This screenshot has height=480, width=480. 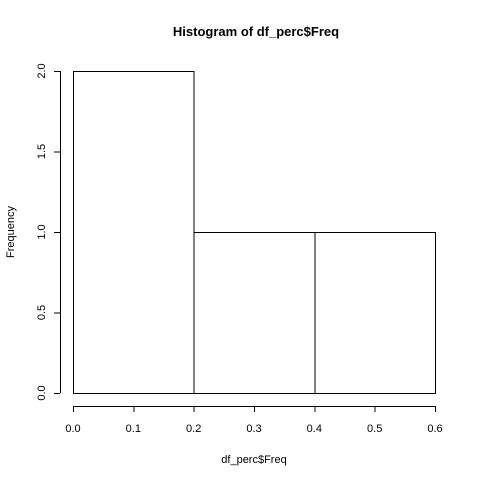 What do you see at coordinates (42, 70) in the screenshot?
I see `y-tick-label-5: 2.0` at bounding box center [42, 70].